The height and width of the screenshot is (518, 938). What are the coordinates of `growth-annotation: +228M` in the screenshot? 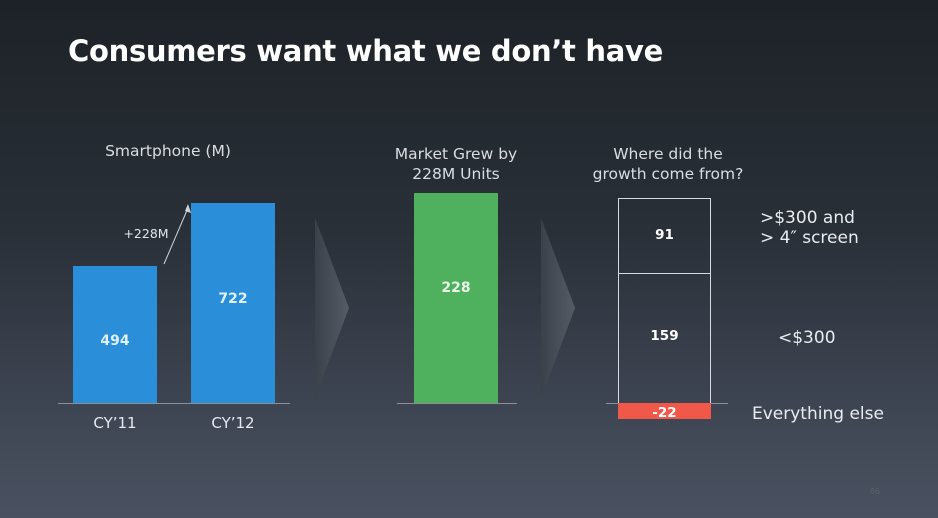 It's located at (146, 233).